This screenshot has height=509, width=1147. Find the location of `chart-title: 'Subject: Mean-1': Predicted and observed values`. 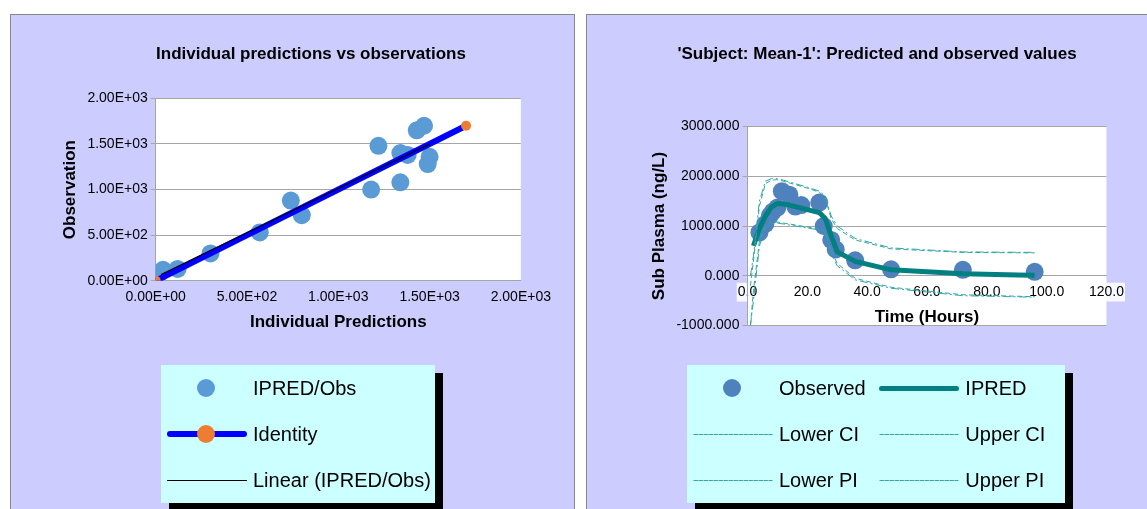

chart-title: 'Subject: Mean-1': Predicted and observed values is located at coordinates (877, 54).